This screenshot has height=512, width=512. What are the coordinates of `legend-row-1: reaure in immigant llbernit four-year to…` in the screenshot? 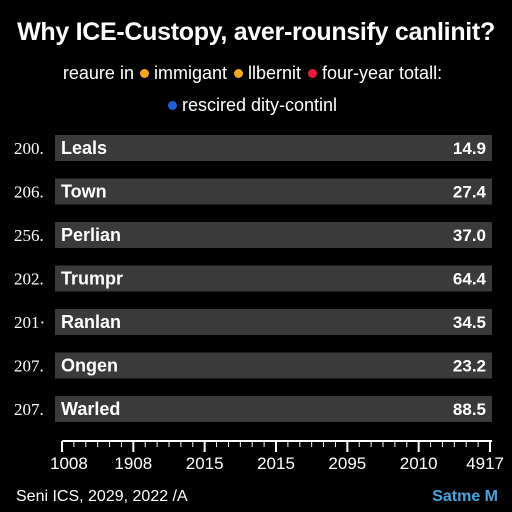 It's located at (256, 73).